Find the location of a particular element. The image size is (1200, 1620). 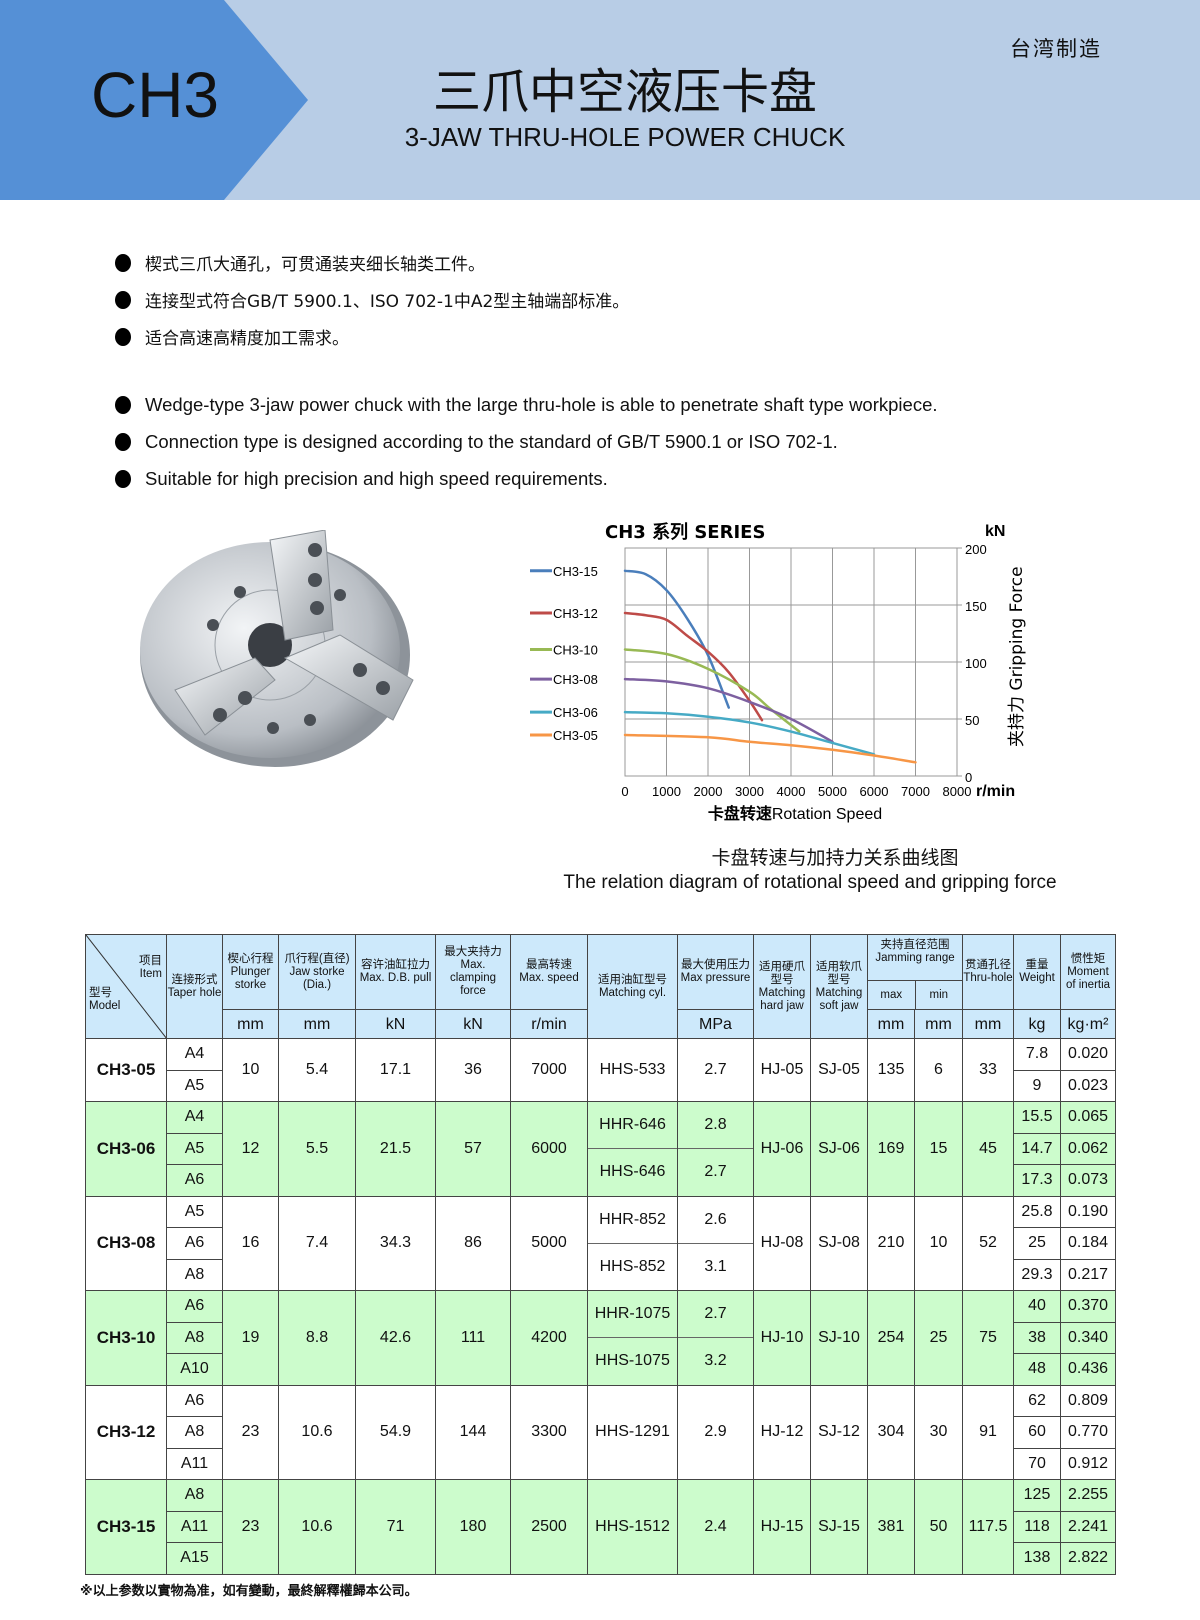

pull-cell: 17.1 is located at coordinates (395, 1070).